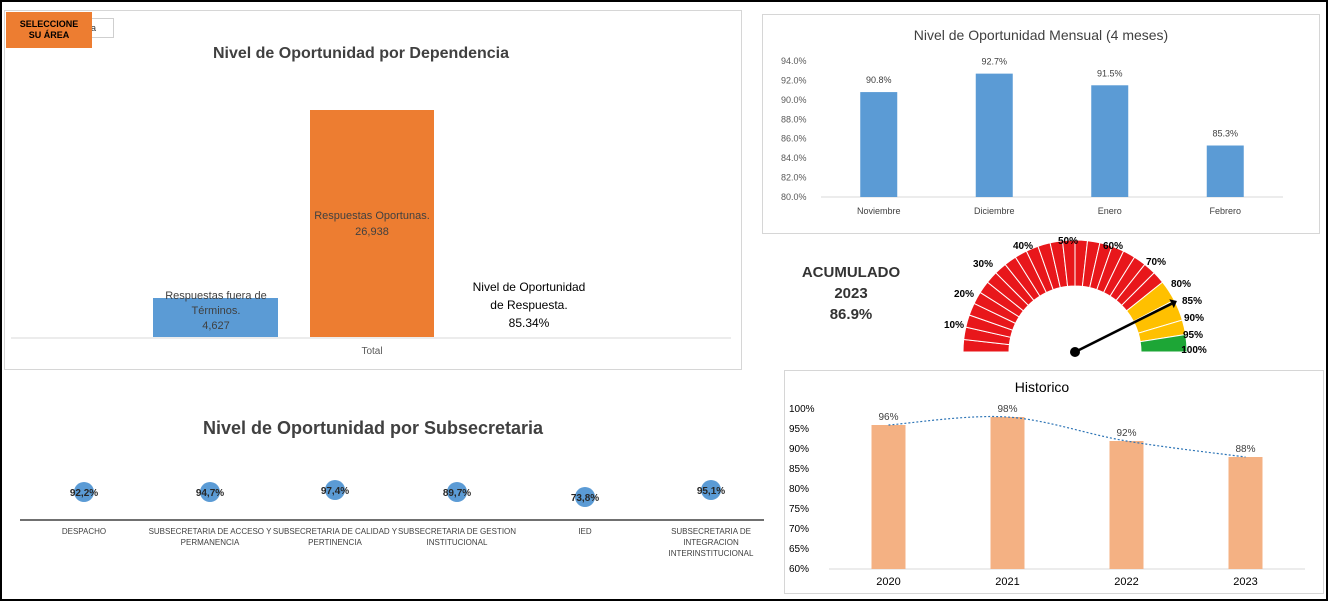 The height and width of the screenshot is (601, 1328). I want to click on subsecretaria-value: 95,1%, so click(711, 491).